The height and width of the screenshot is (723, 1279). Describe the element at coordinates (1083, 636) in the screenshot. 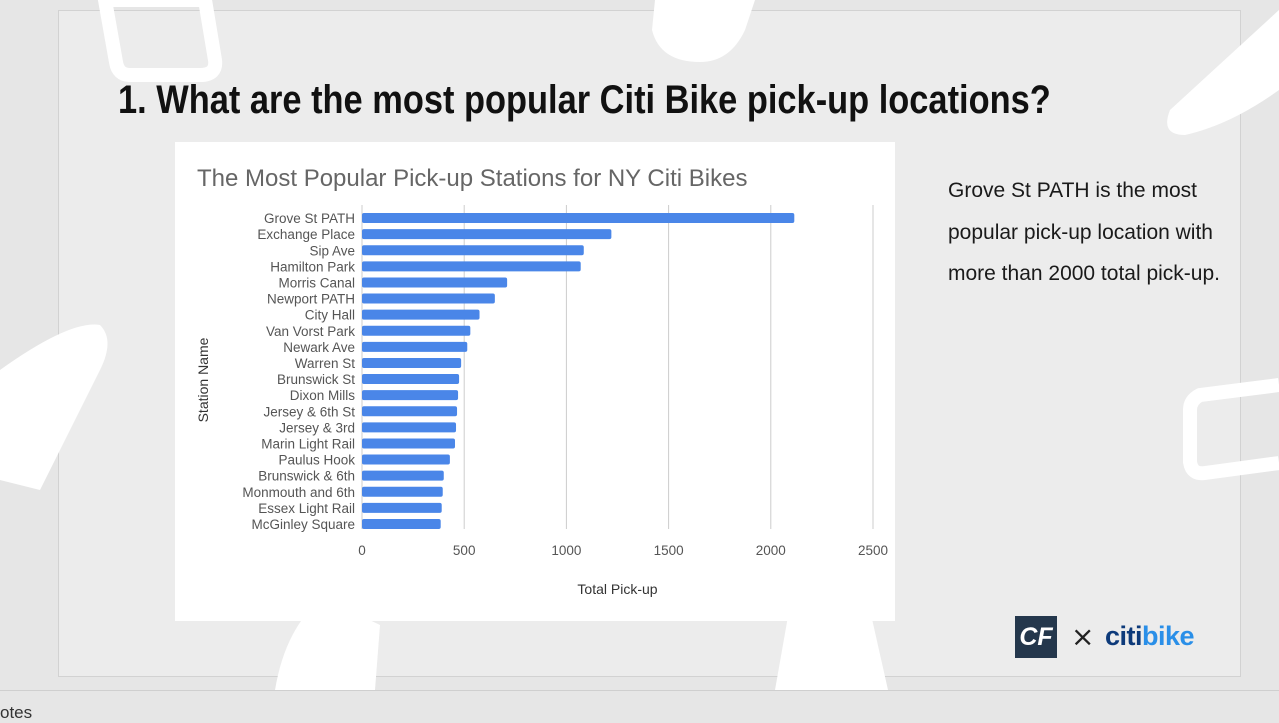

I see `times-sign: ×` at that location.